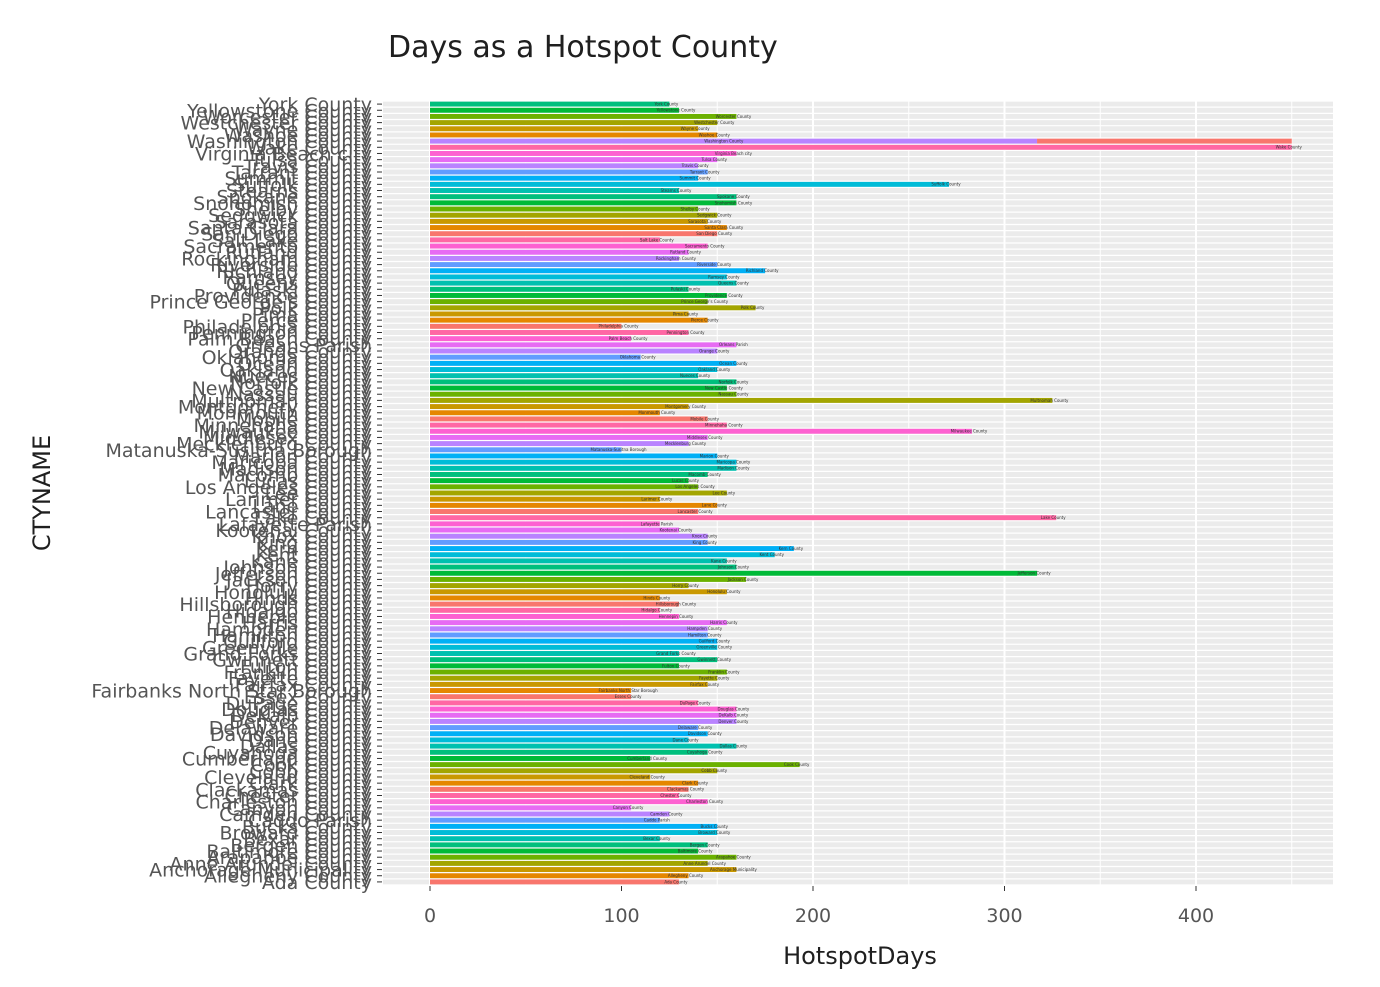 The width and height of the screenshot is (1380, 987). I want to click on bar-label: Johnson County, so click(733, 566).